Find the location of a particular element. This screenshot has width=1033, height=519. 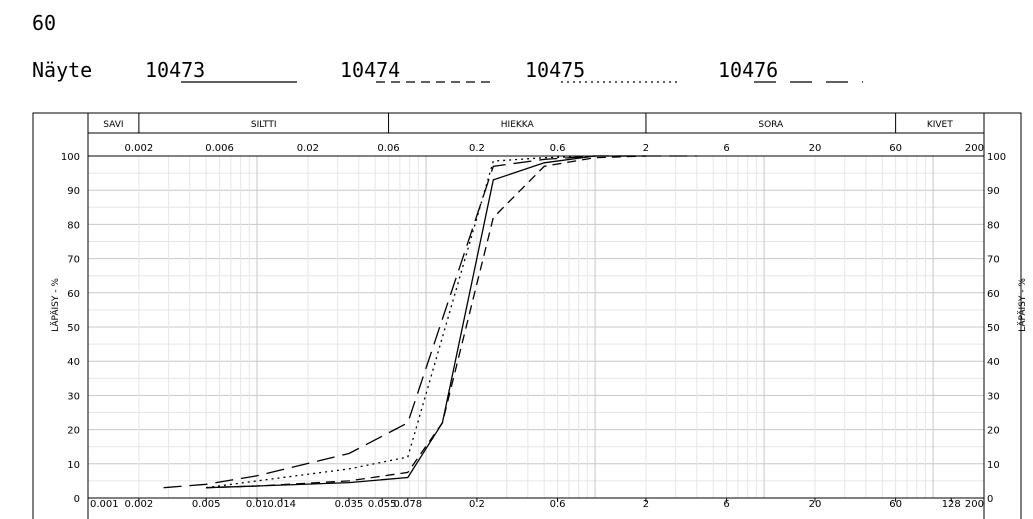

bottom-tick-label: 20 is located at coordinates (815, 504).